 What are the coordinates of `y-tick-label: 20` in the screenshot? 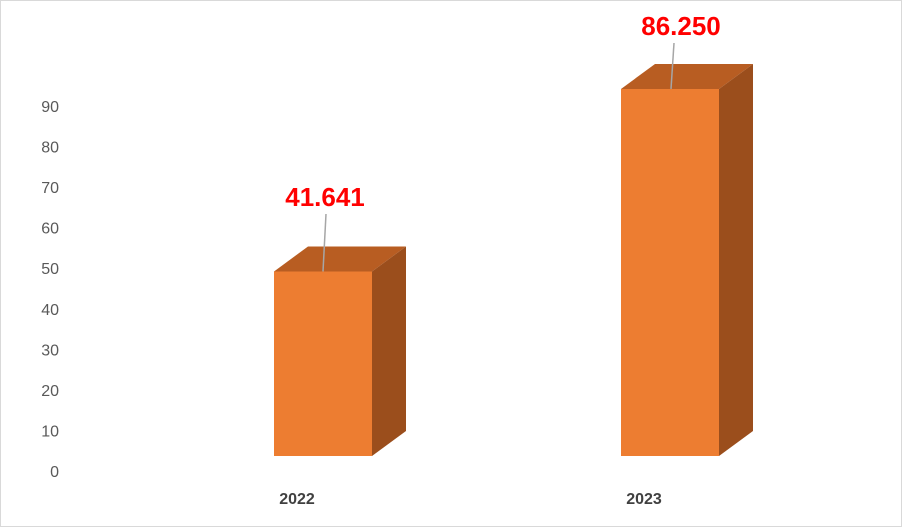 It's located at (50, 391).